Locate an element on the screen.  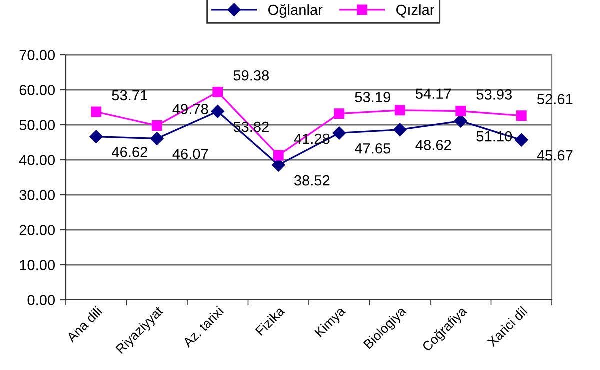
y-tick-label: 20.00 is located at coordinates (38, 230).